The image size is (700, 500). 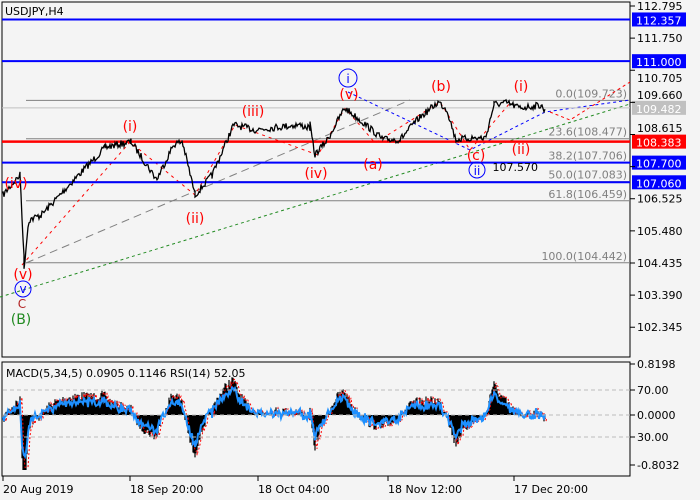 What do you see at coordinates (660, 231) in the screenshot?
I see `y-tick-label: 105.480` at bounding box center [660, 231].